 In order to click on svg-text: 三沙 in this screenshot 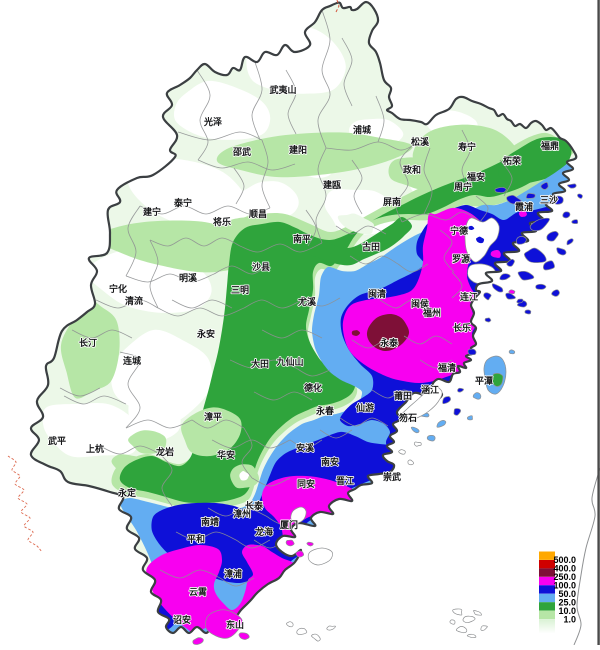, I will do `click(549, 200)`.